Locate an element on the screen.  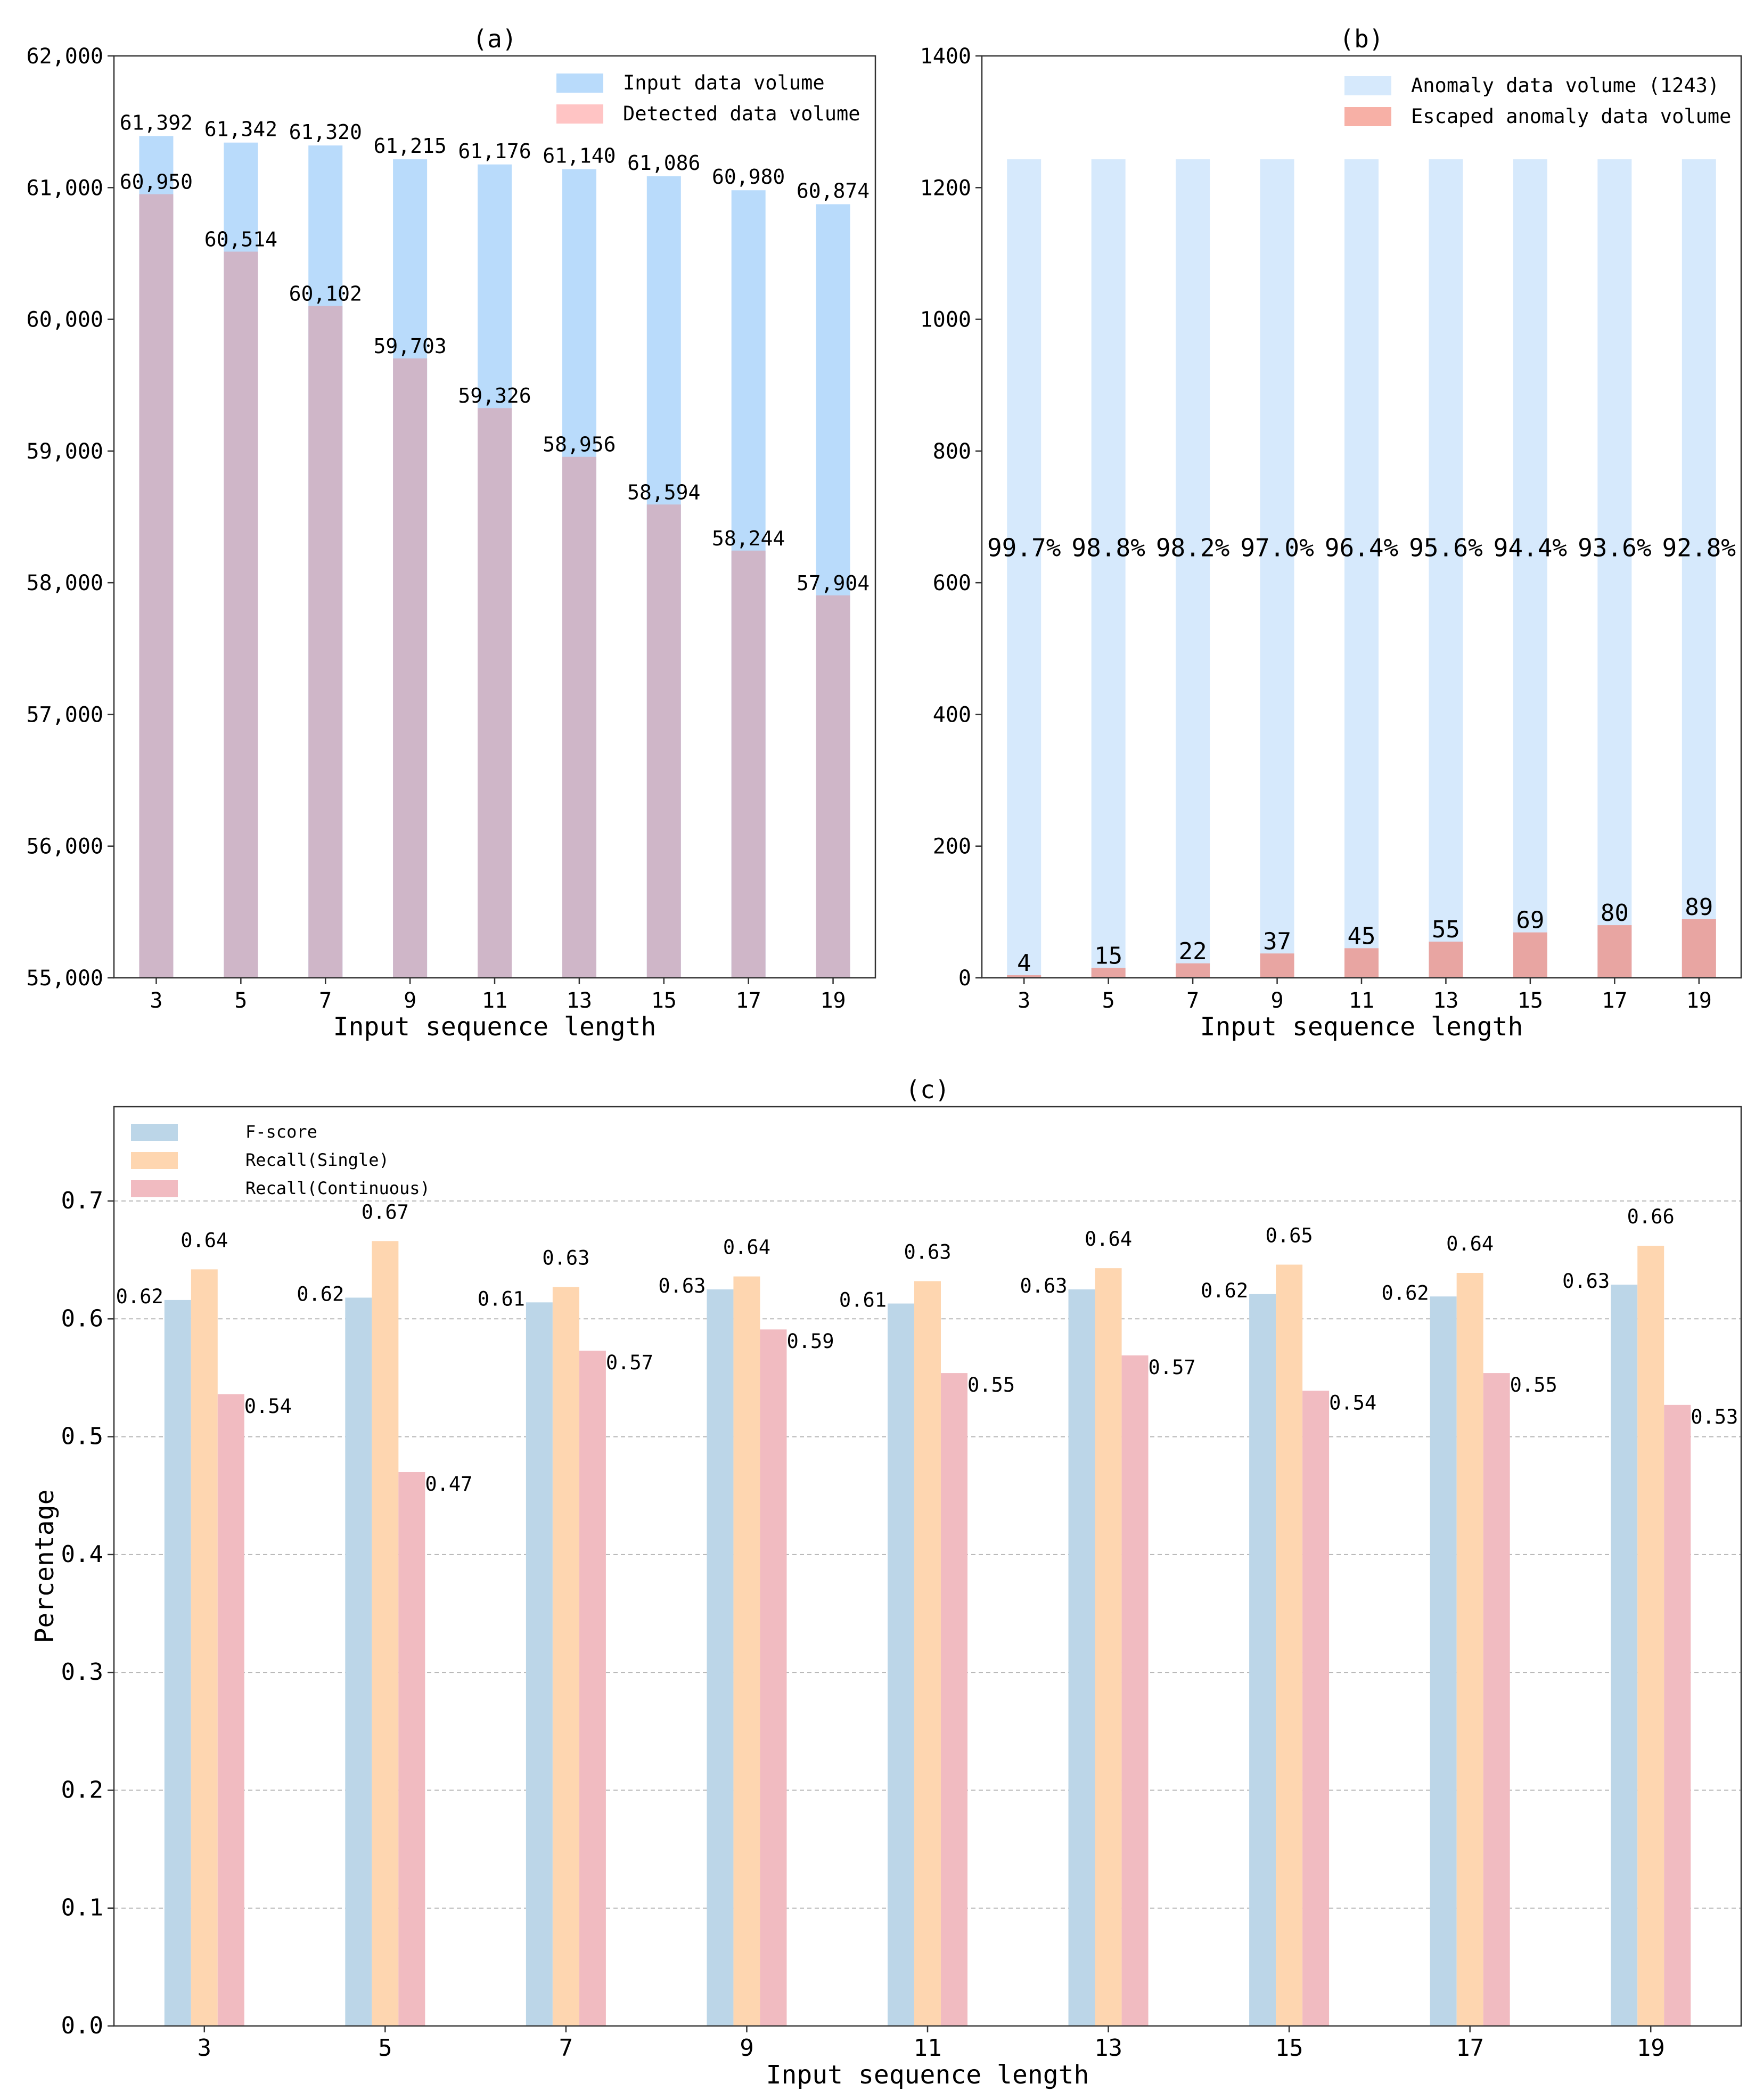
data-label: 61,086 is located at coordinates (664, 163).